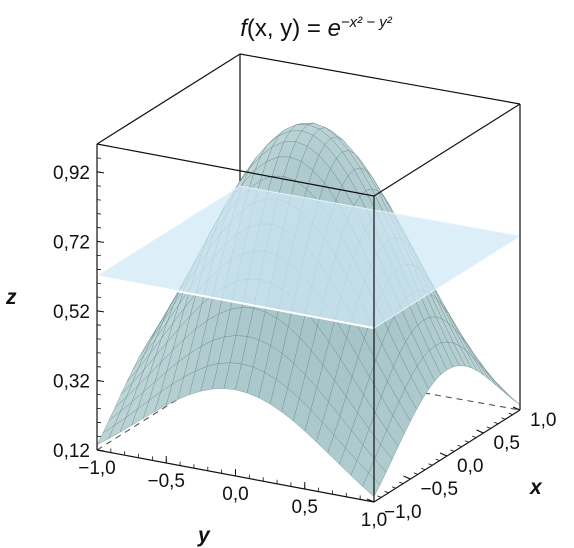 The image size is (574, 548). Describe the element at coordinates (204, 535) in the screenshot. I see `y-axis-label: y` at that location.